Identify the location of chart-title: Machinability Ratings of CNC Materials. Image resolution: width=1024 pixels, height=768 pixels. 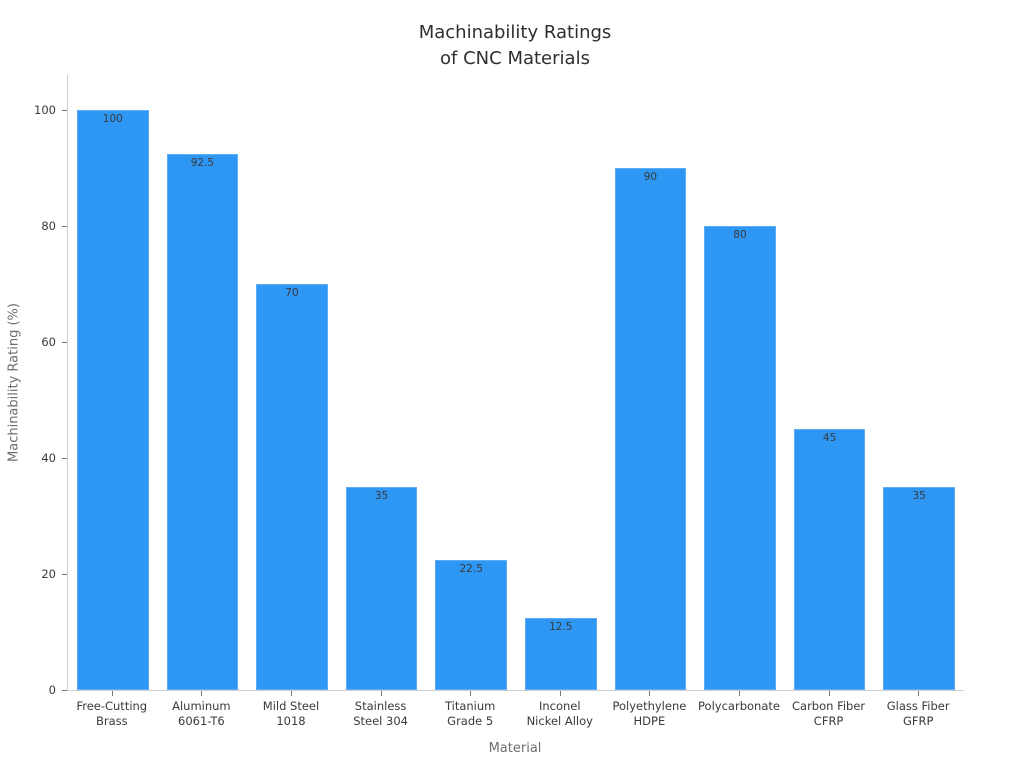
(515, 45).